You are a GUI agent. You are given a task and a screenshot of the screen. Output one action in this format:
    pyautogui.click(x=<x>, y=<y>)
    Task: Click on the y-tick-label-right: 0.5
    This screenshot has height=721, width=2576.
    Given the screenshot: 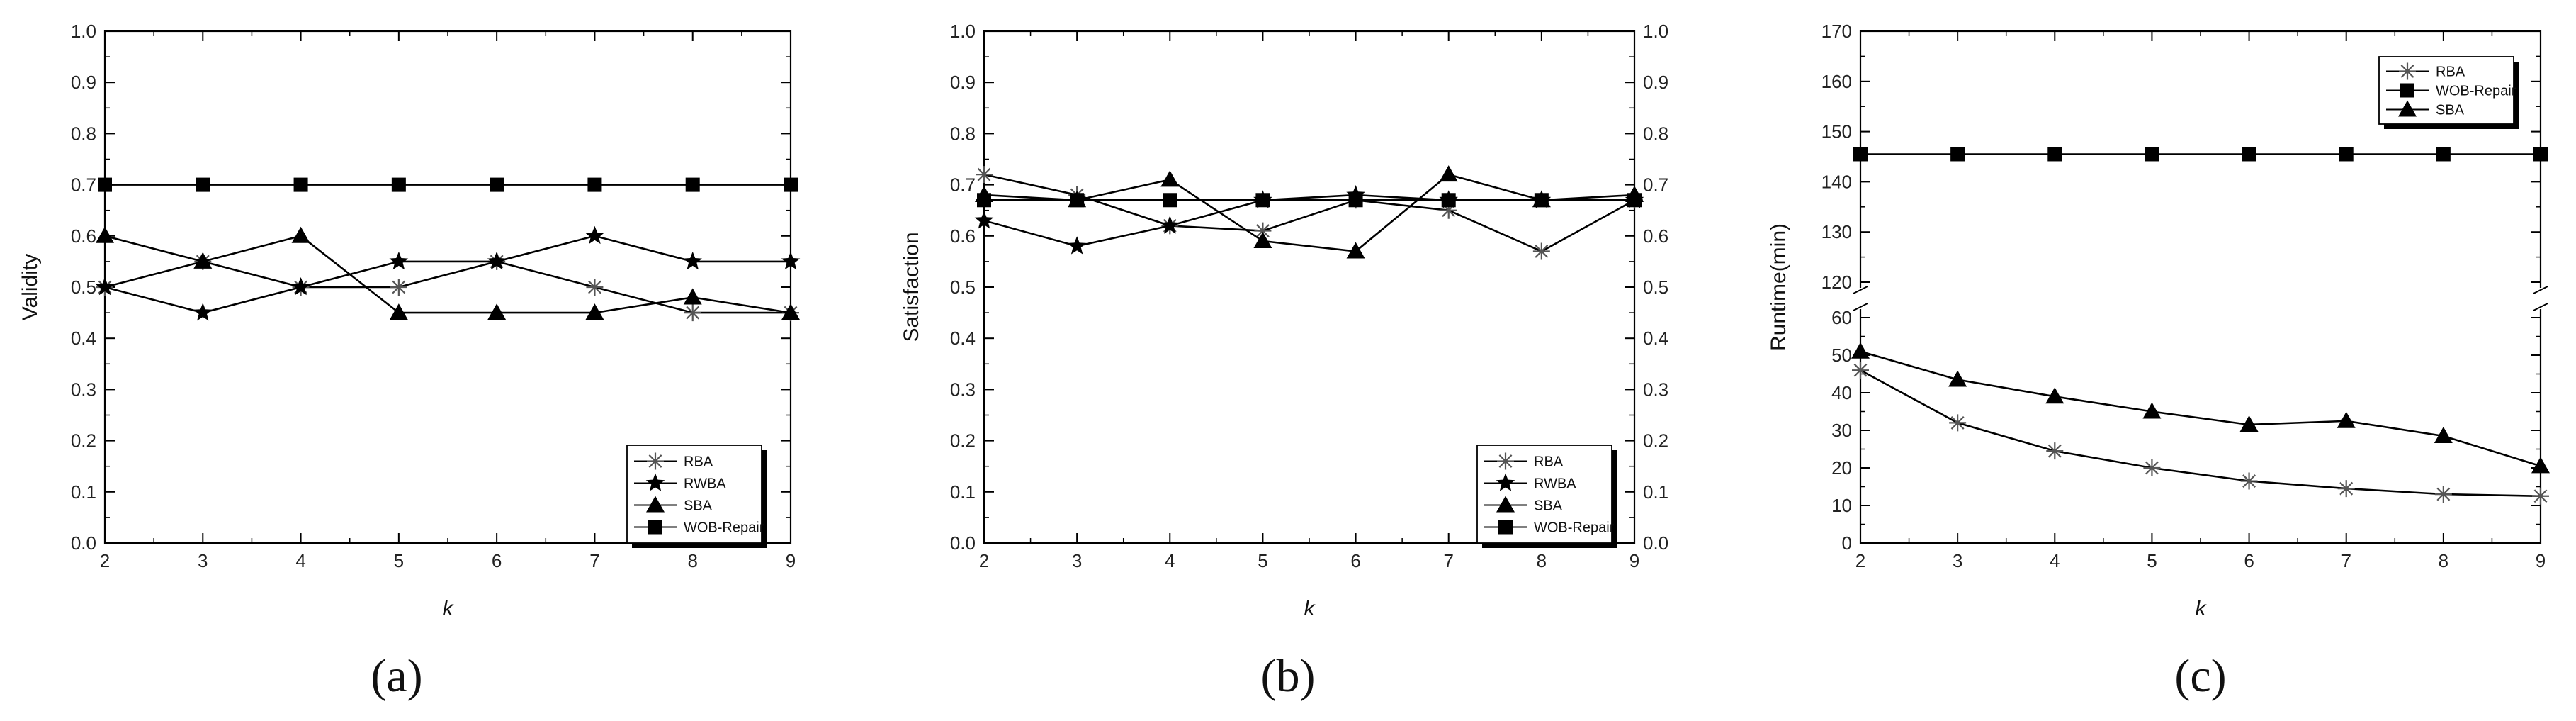 What is the action you would take?
    pyautogui.click(x=1655, y=287)
    